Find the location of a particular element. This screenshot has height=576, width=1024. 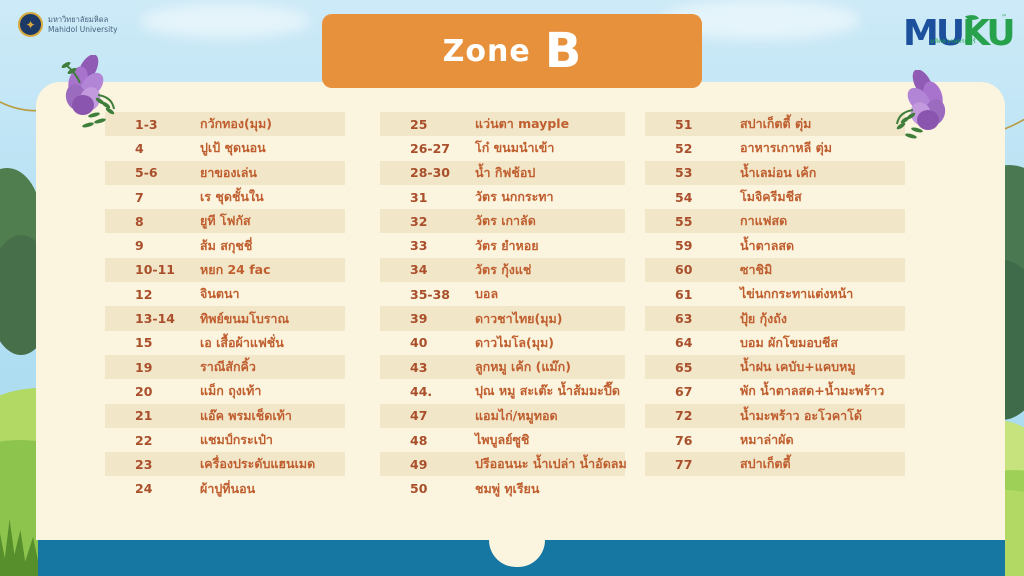

stall-name: ไพบูลย์ซูชิ is located at coordinates (502, 439).